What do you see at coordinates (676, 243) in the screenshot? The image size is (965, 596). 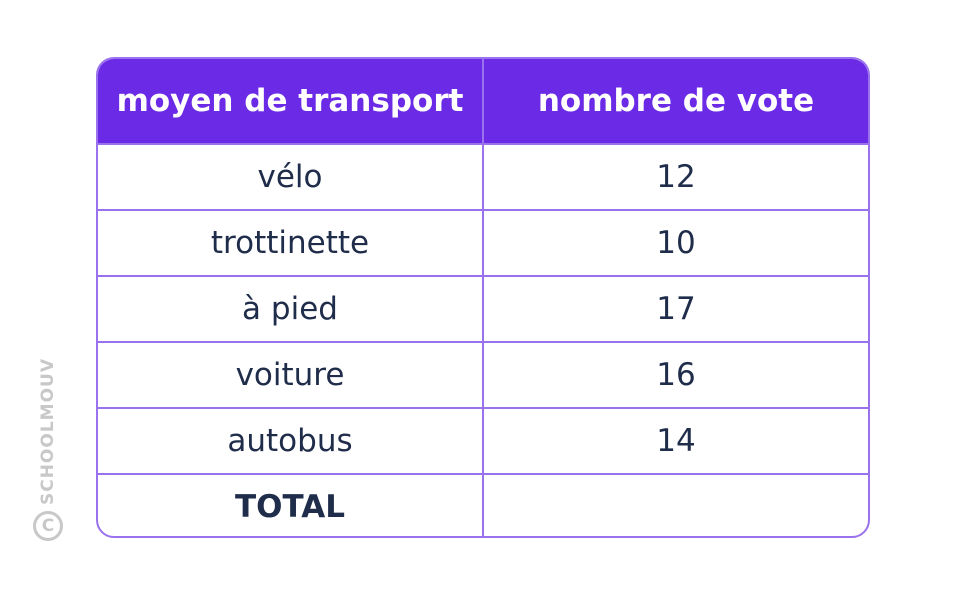 I see `row-value: 10` at bounding box center [676, 243].